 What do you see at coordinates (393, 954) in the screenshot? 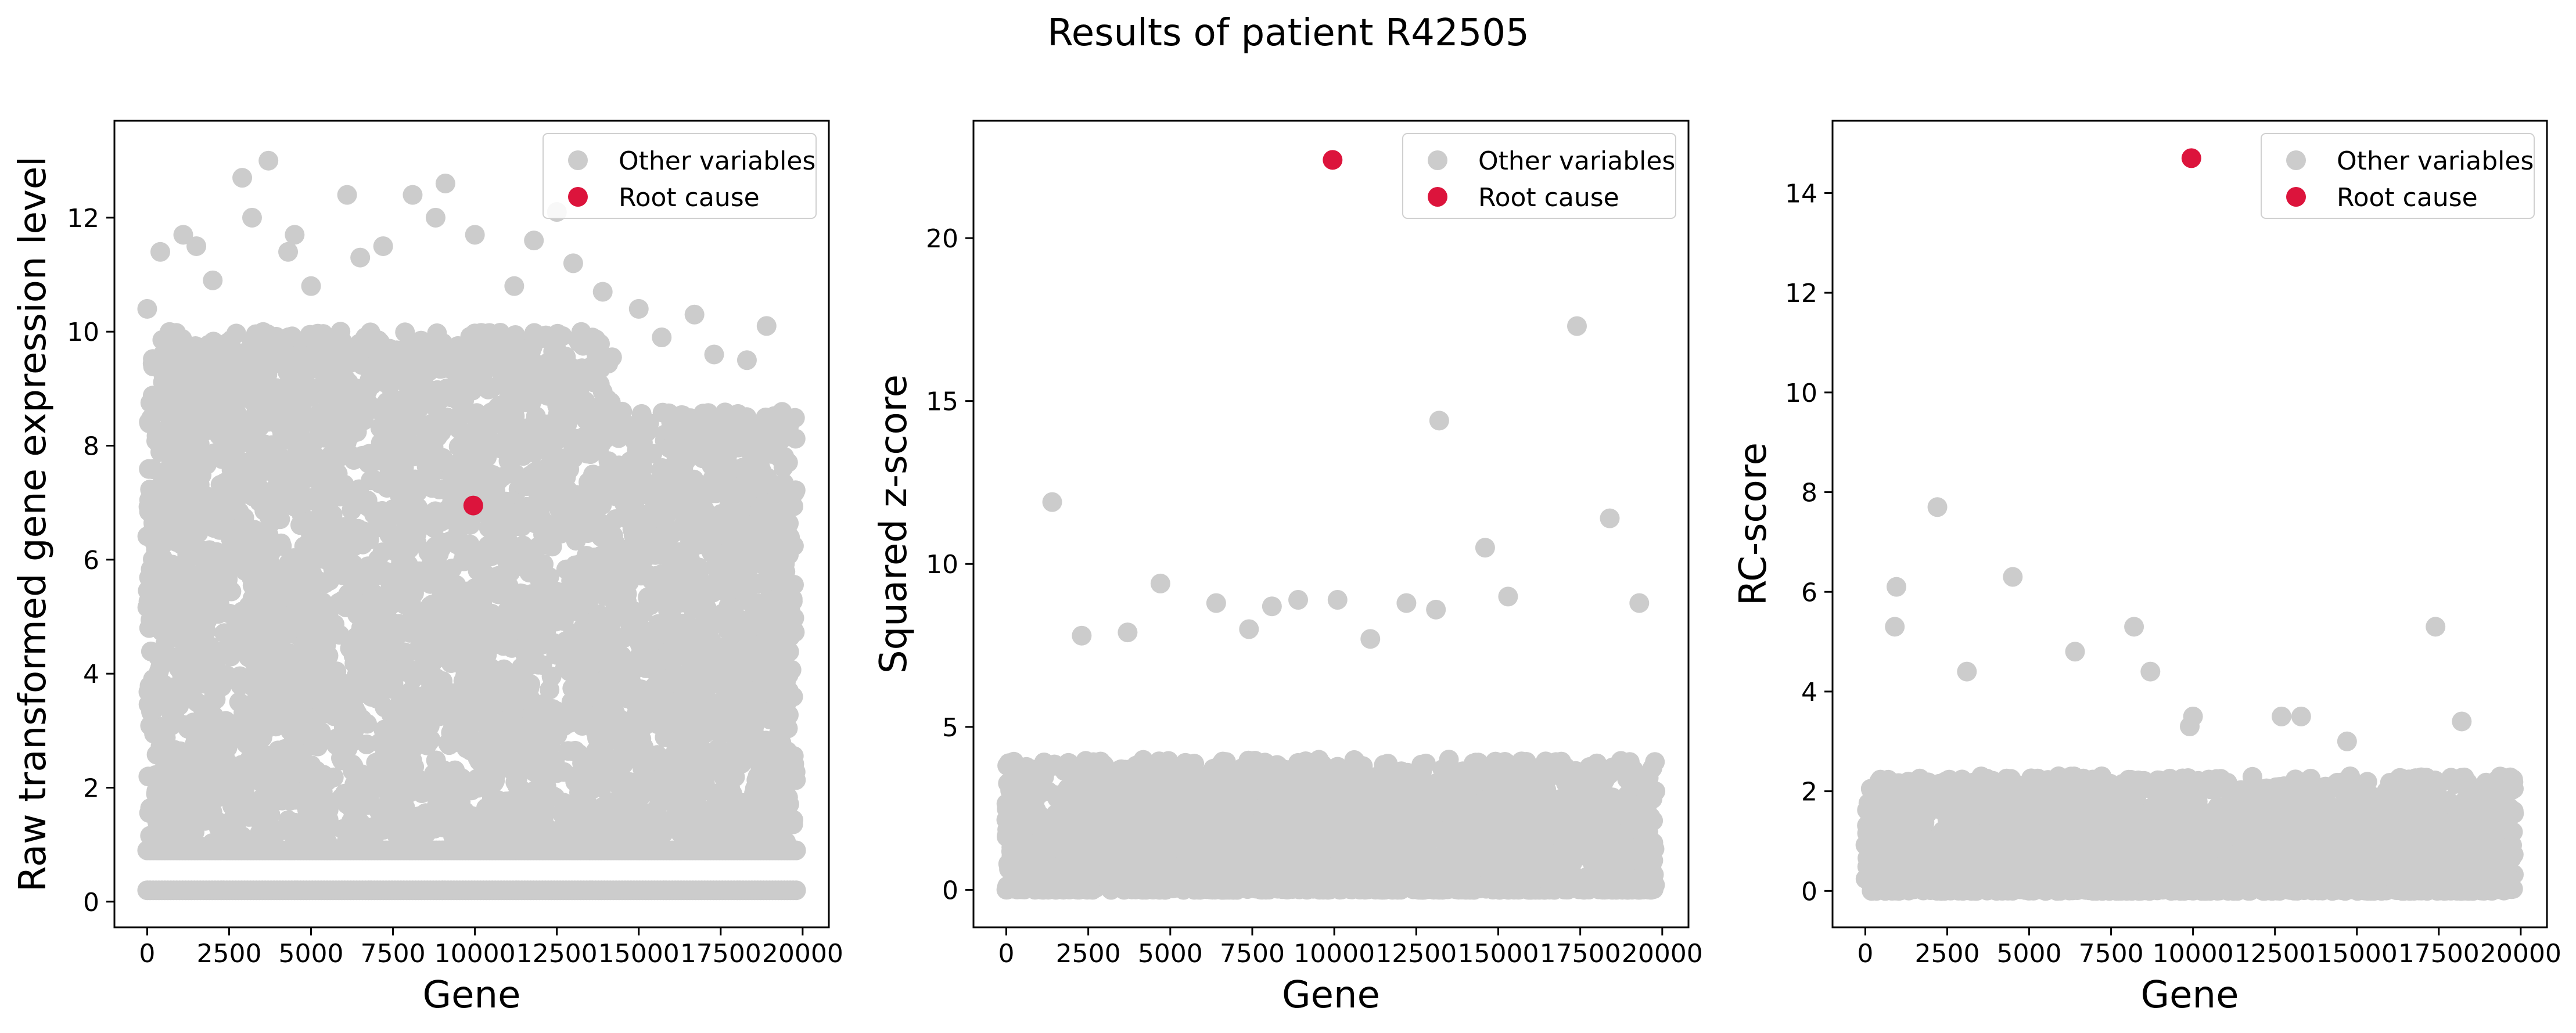
I see `x-tick-label: 7500` at bounding box center [393, 954].